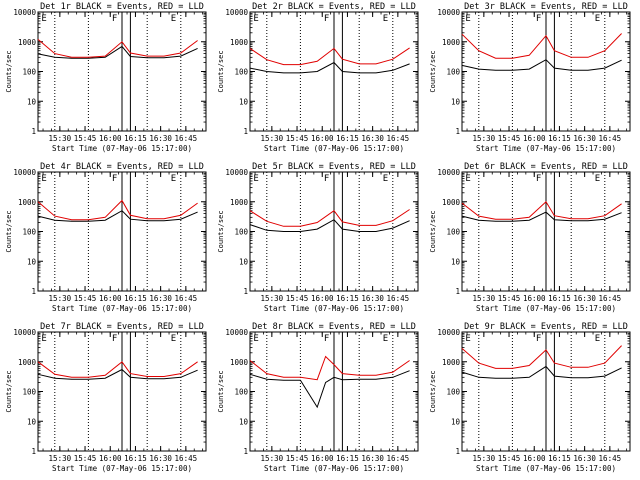 This screenshot has height=480, width=640. What do you see at coordinates (584, 298) in the screenshot?
I see `x-tick-label: 16:30` at bounding box center [584, 298].